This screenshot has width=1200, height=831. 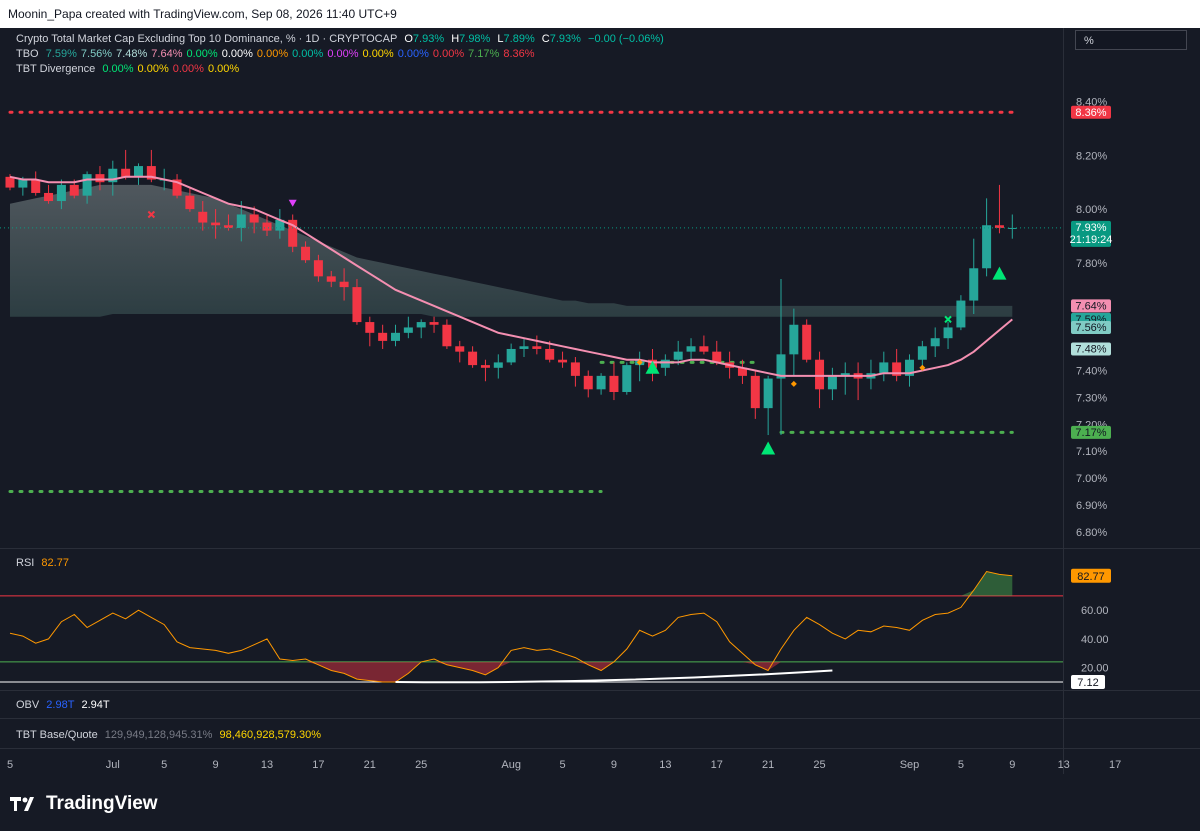 What do you see at coordinates (272, 54) in the screenshot?
I see `tbo-value-6: 0.00%` at bounding box center [272, 54].